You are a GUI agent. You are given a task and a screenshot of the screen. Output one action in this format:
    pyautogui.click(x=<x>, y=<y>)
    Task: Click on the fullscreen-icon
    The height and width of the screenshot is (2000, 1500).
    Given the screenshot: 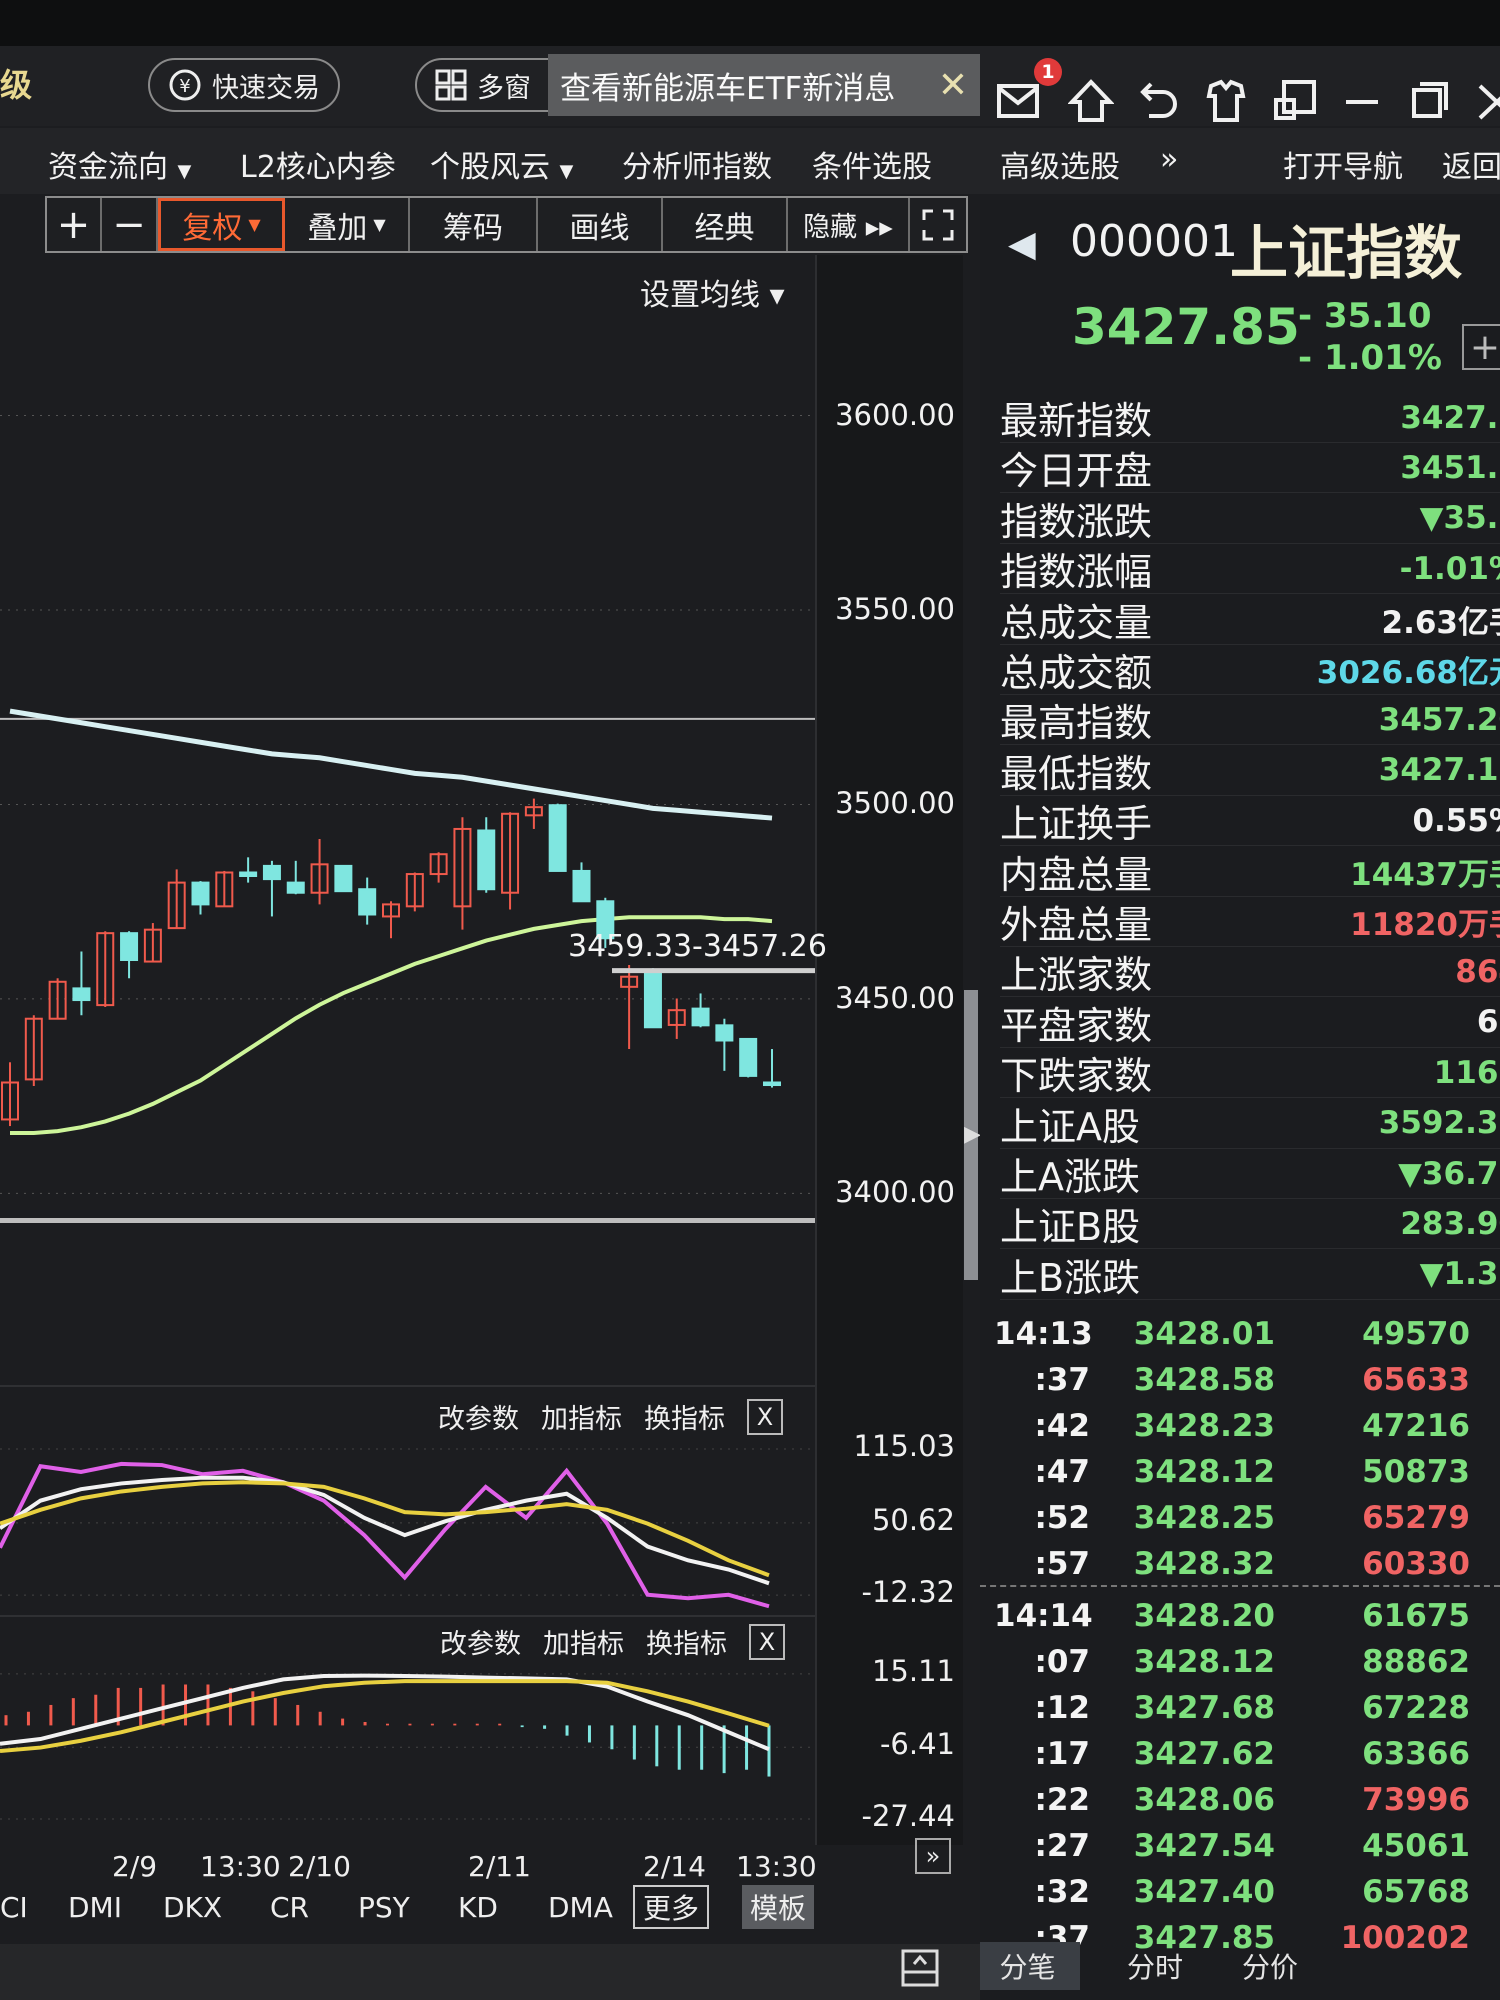 What is the action you would take?
    pyautogui.click(x=938, y=224)
    